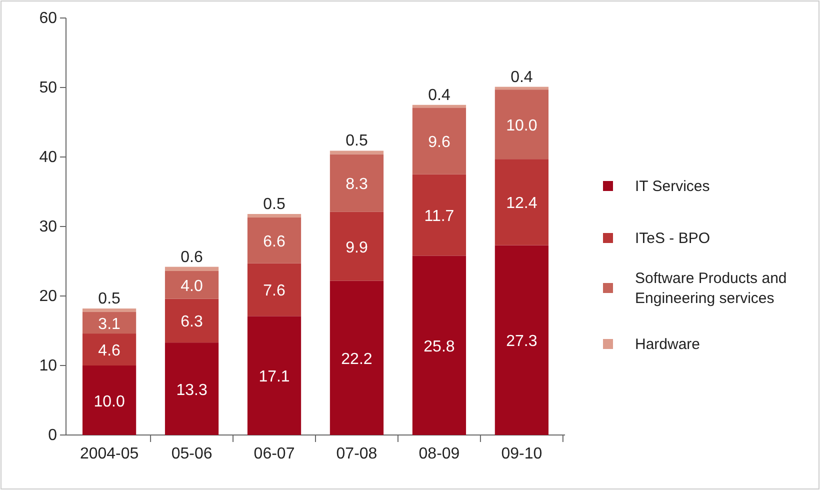 This screenshot has height=491, width=821. I want to click on data-label: 6.3, so click(191, 322).